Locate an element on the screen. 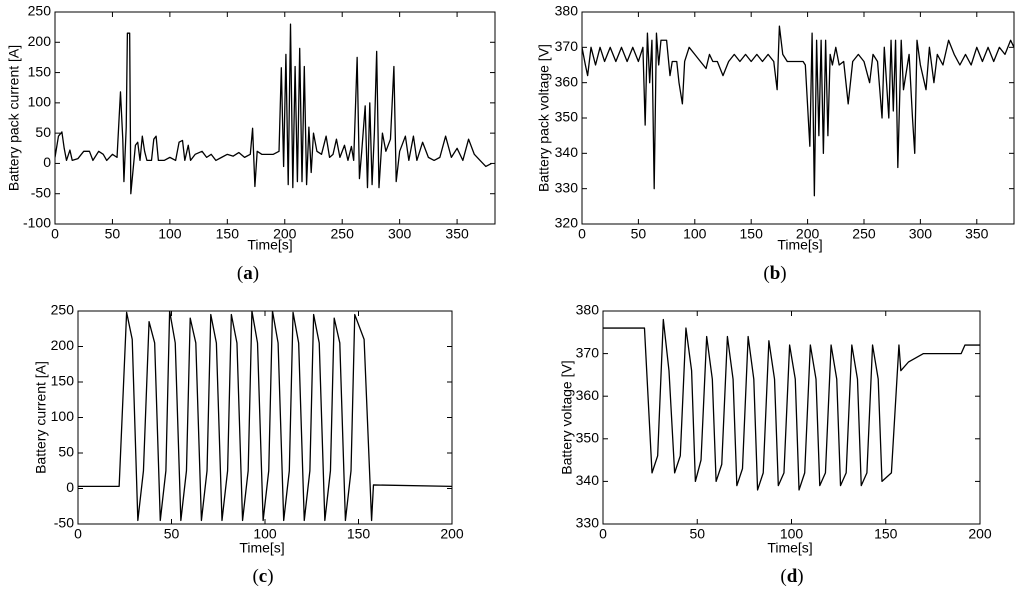 The image size is (1024, 596). caption: (b) is located at coordinates (774, 273).